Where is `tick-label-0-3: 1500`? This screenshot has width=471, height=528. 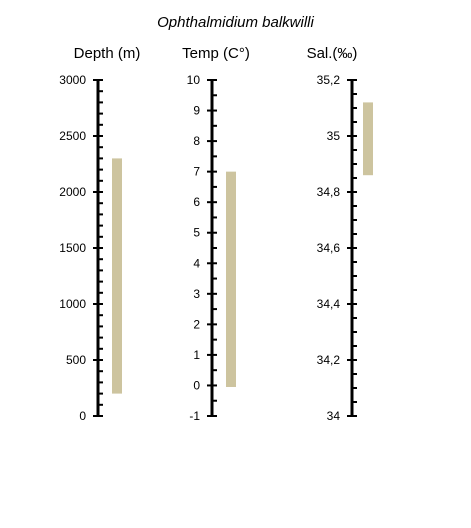 tick-label-0-3: 1500 is located at coordinates (72, 248).